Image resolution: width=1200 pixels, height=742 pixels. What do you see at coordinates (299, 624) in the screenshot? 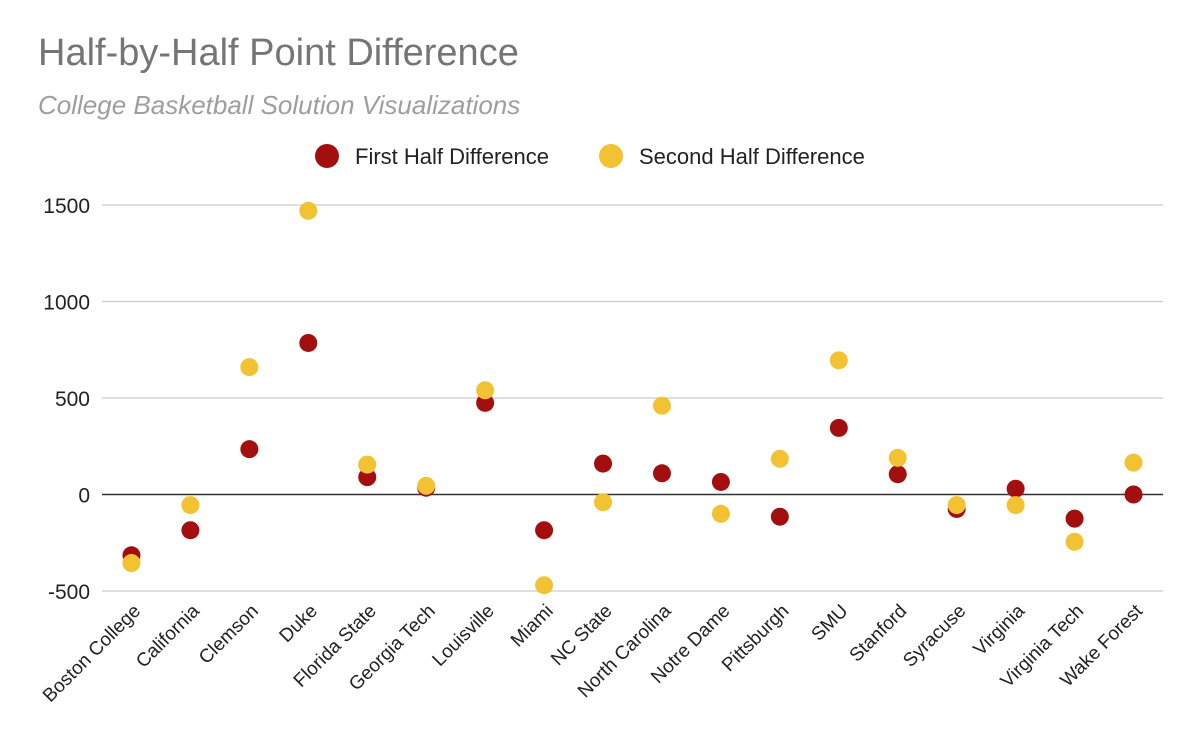
I see `x-tick-label: Duke` at bounding box center [299, 624].